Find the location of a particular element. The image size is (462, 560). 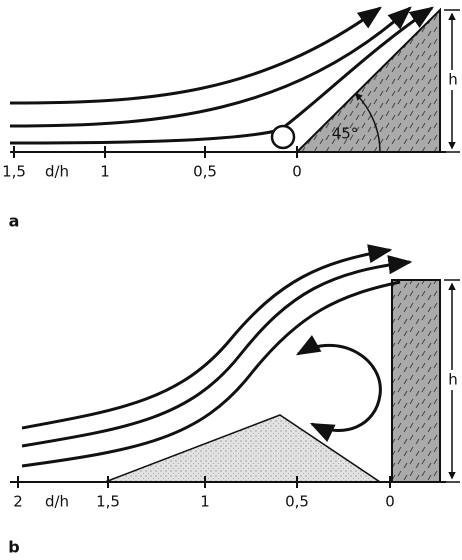

panel-label: a is located at coordinates (14, 221).